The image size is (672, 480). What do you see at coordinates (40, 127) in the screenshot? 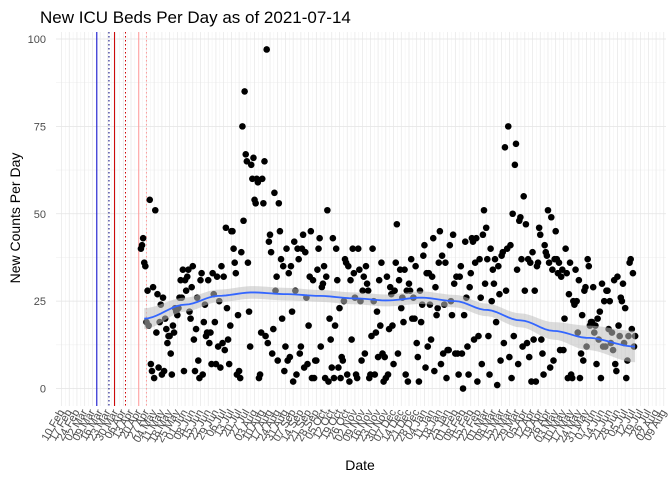
I see `y-tick-label: 75` at bounding box center [40, 127].